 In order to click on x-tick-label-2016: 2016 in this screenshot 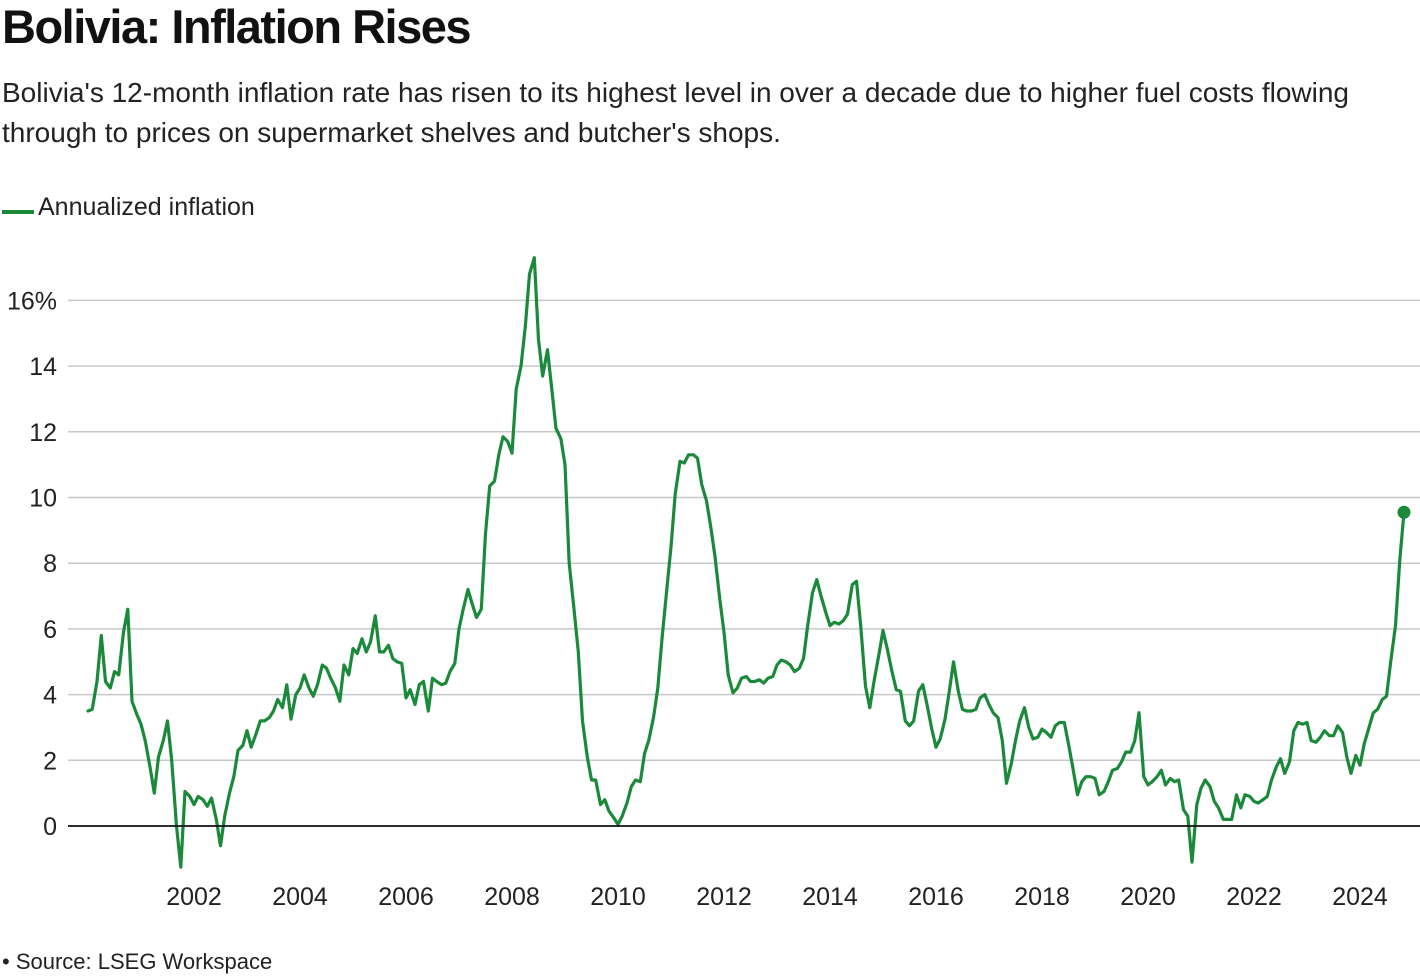, I will do `click(936, 897)`.